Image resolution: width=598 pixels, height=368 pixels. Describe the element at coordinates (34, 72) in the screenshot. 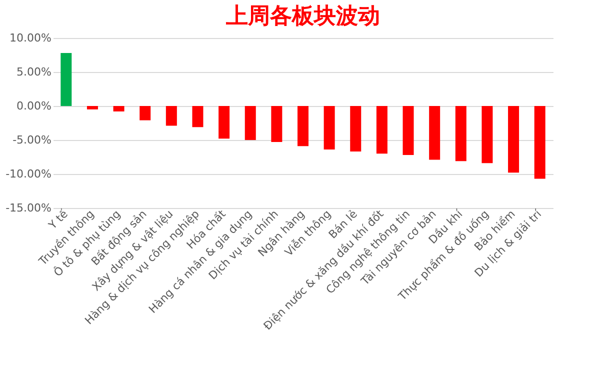

I see `y-tick-label: 5.00%` at that location.